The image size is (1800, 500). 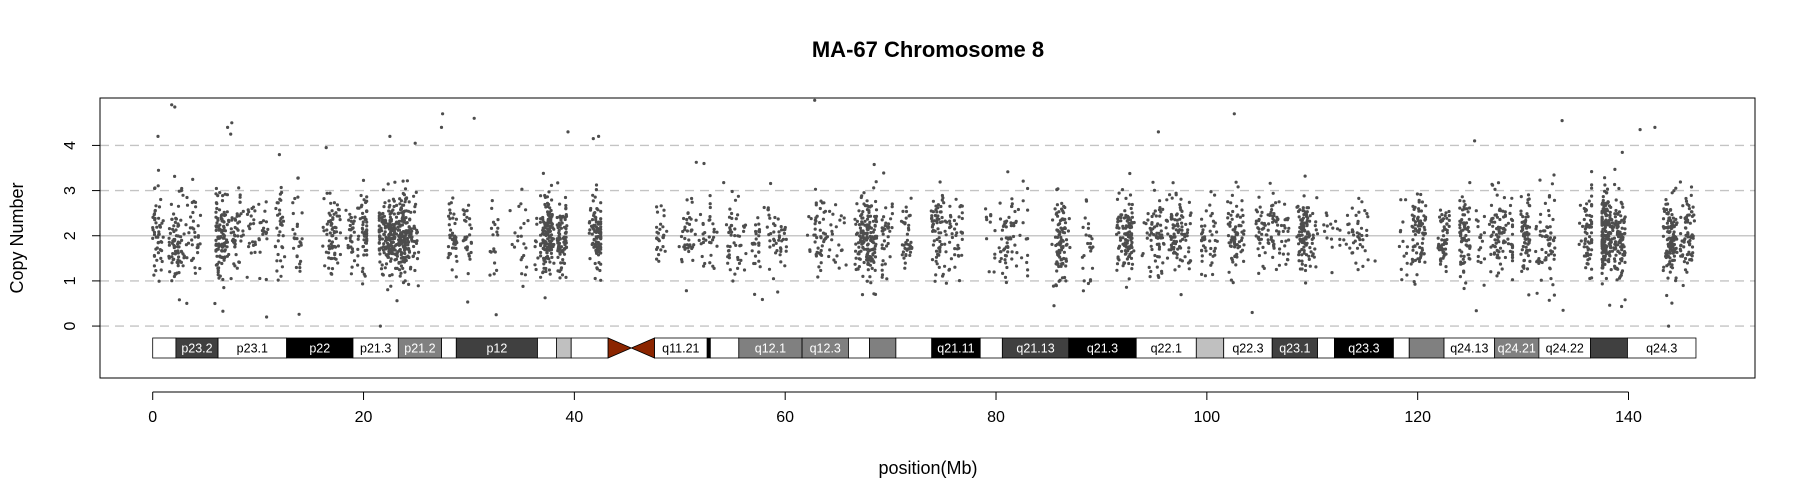 I want to click on cytoband-label: q12.1, so click(x=770, y=349).